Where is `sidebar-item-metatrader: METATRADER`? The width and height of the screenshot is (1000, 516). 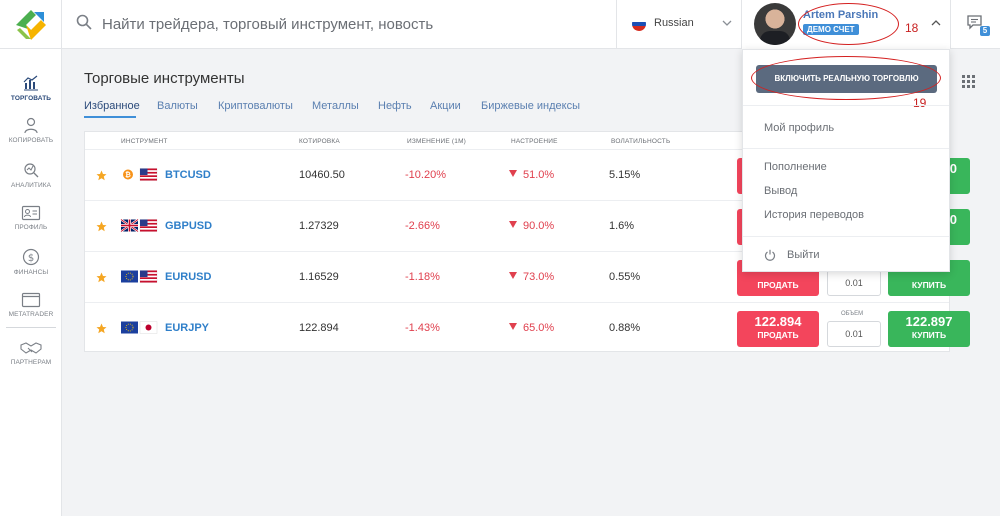 sidebar-item-metatrader: METATRADER is located at coordinates (31, 312).